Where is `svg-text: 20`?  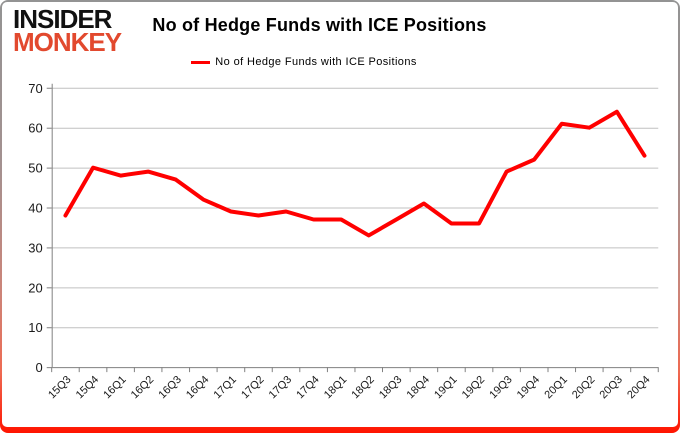 svg-text: 20 is located at coordinates (35, 287).